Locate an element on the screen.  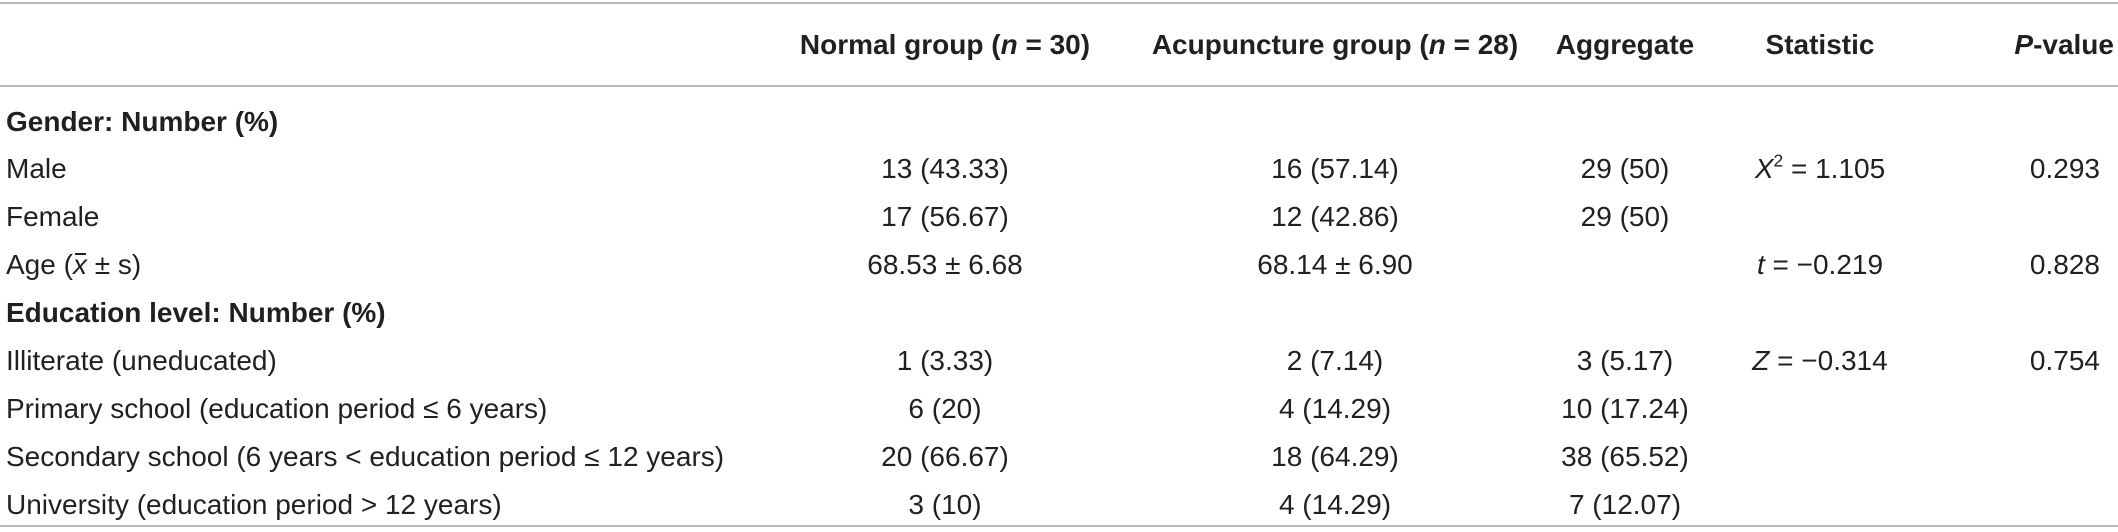
section-label: Gender: Number (%) is located at coordinates (142, 121).